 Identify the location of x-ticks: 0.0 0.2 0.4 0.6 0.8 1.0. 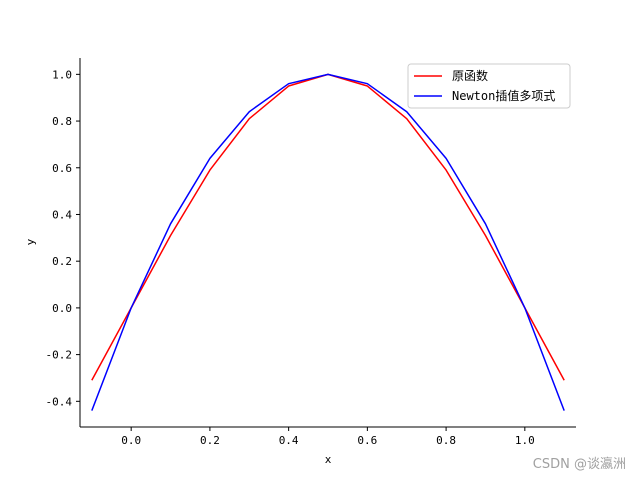
(328, 437).